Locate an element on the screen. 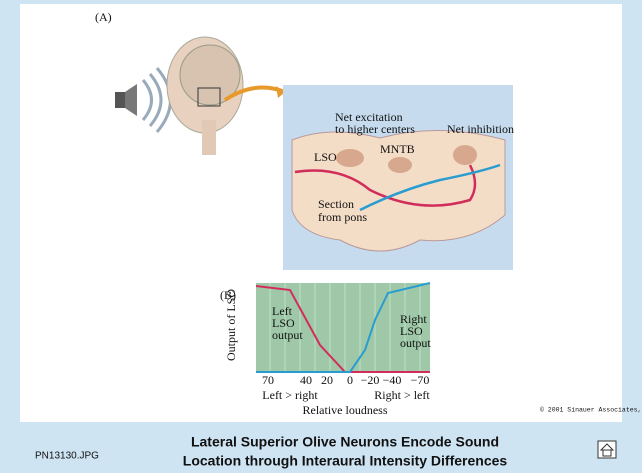 This screenshot has width=642, height=473. red-pathway is located at coordinates (385, 185).